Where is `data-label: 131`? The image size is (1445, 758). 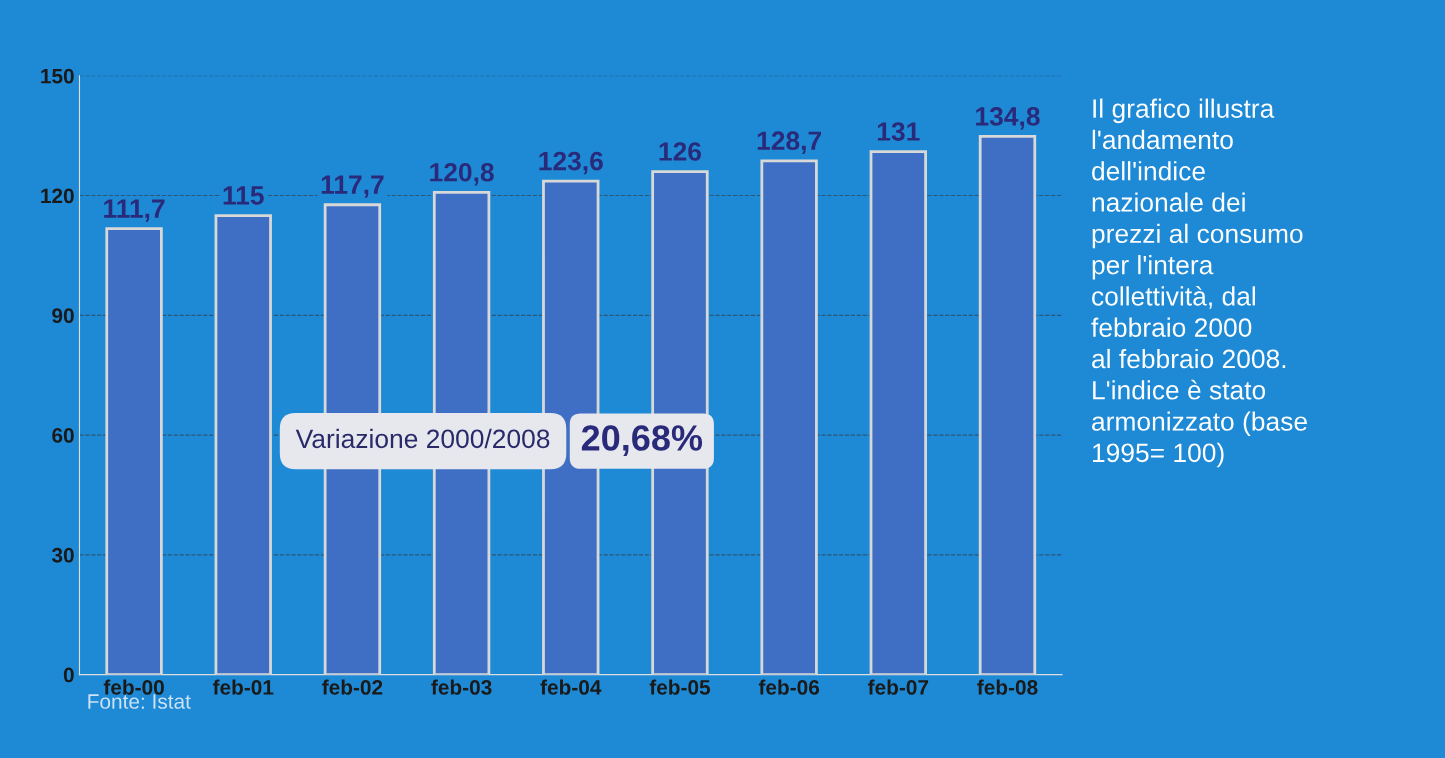
data-label: 131 is located at coordinates (898, 131).